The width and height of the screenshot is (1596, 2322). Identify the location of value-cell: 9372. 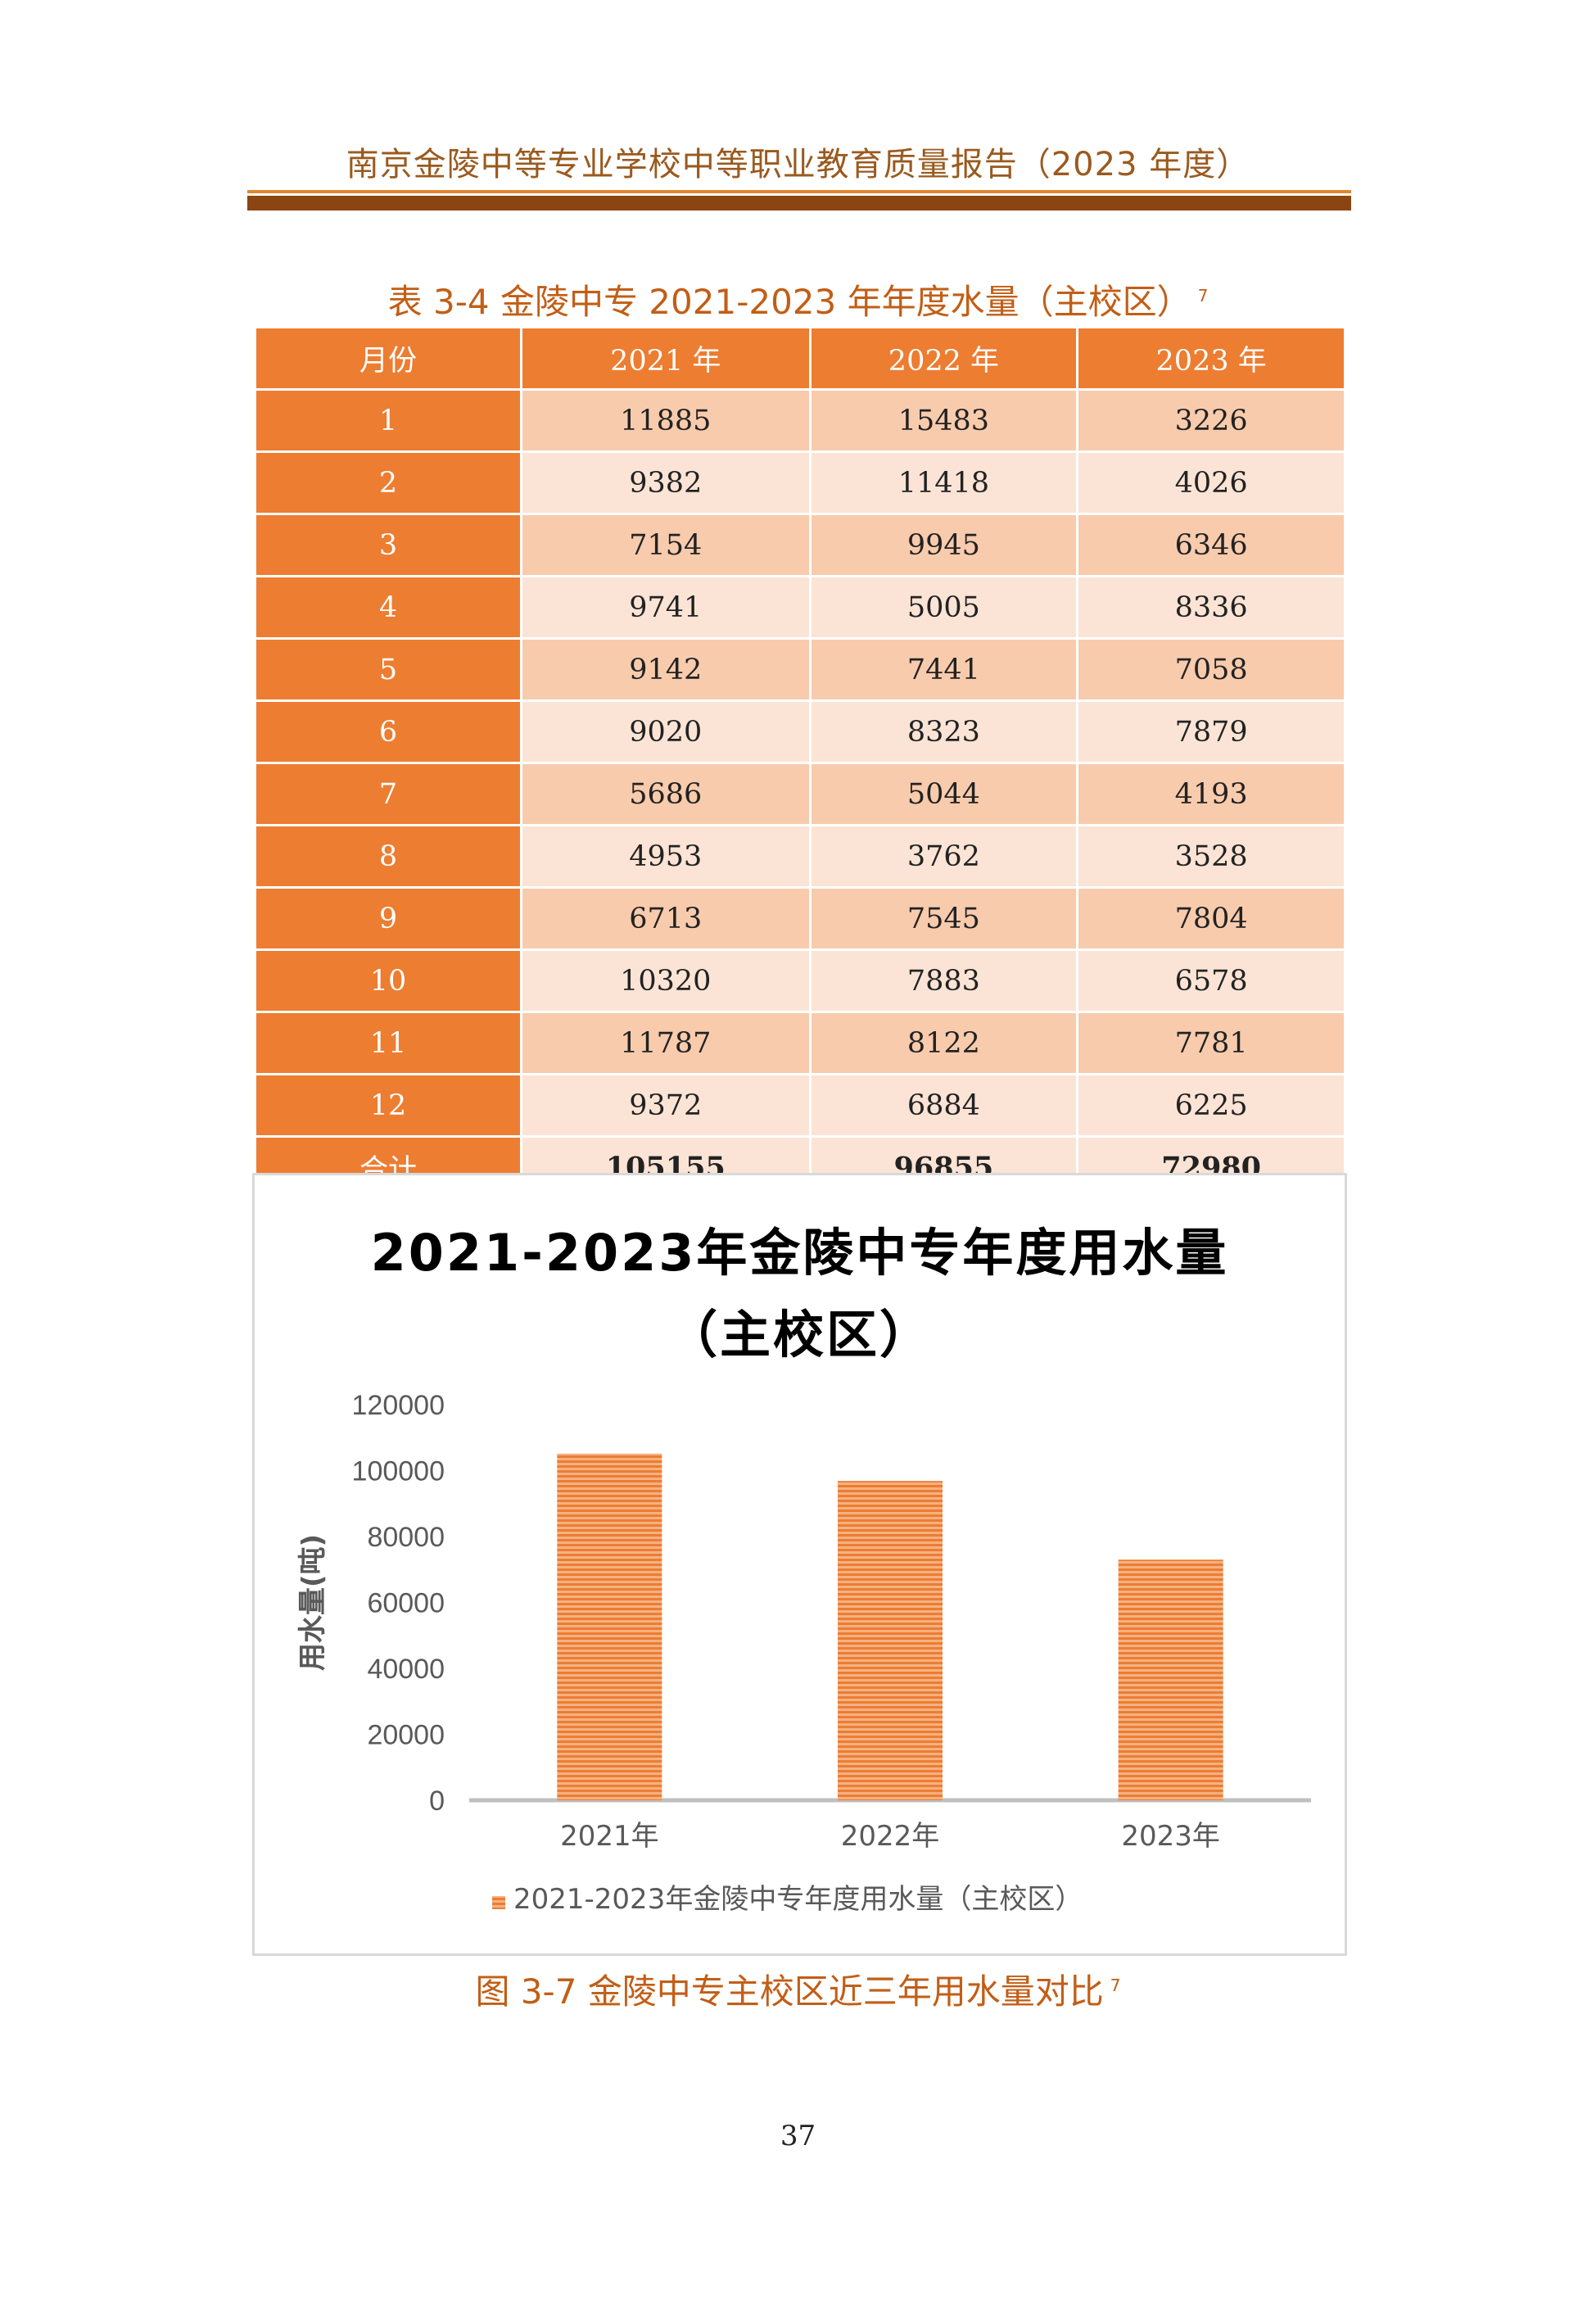
(666, 1105).